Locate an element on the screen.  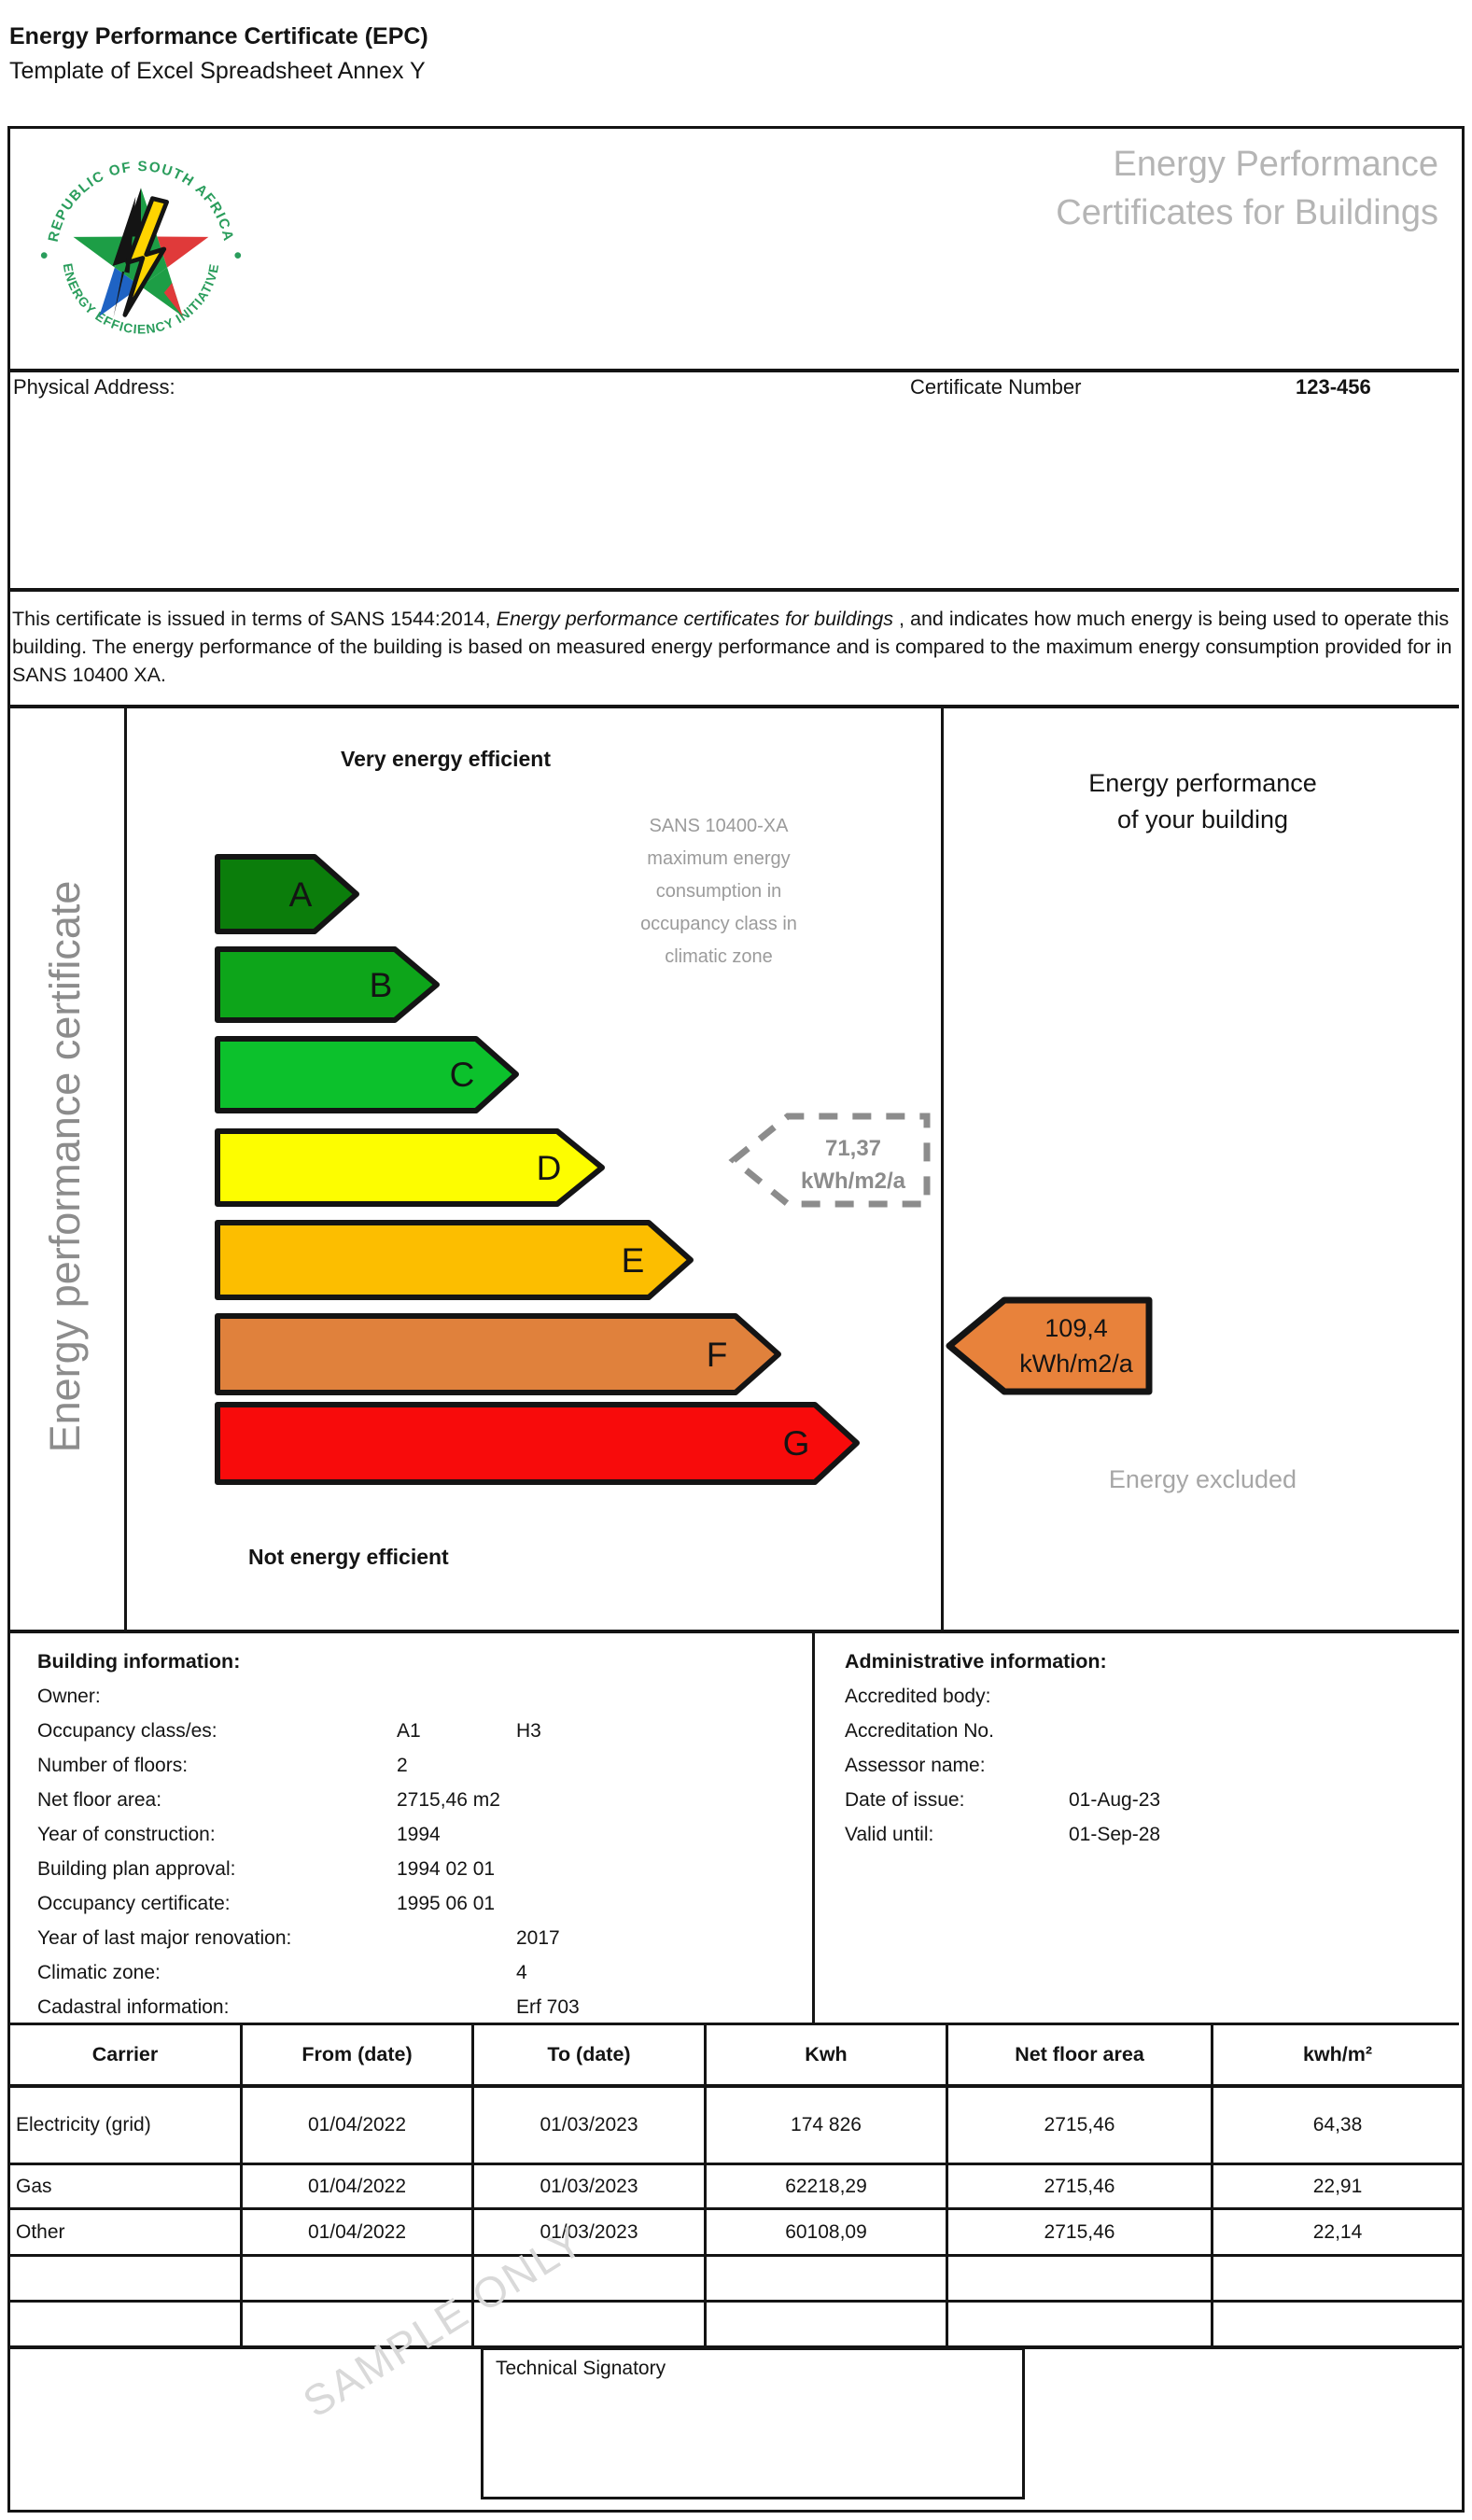
reference-marker-unit: kWh/m2/a is located at coordinates (853, 1181).